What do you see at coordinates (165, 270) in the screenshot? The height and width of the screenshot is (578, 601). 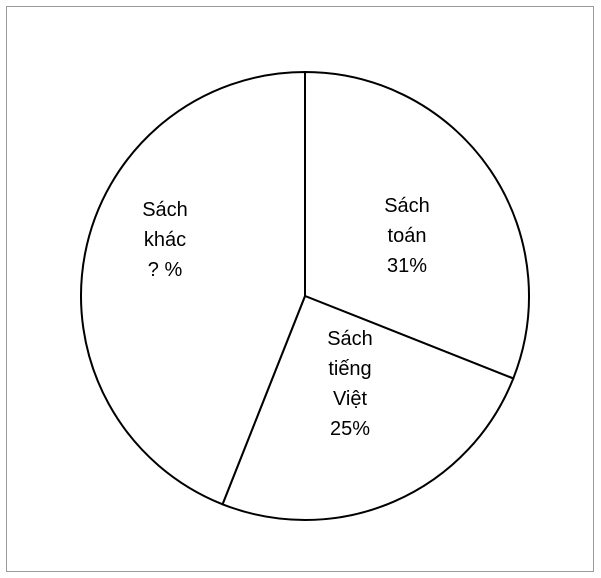 I see `pie-label-2-line-2: ? %` at bounding box center [165, 270].